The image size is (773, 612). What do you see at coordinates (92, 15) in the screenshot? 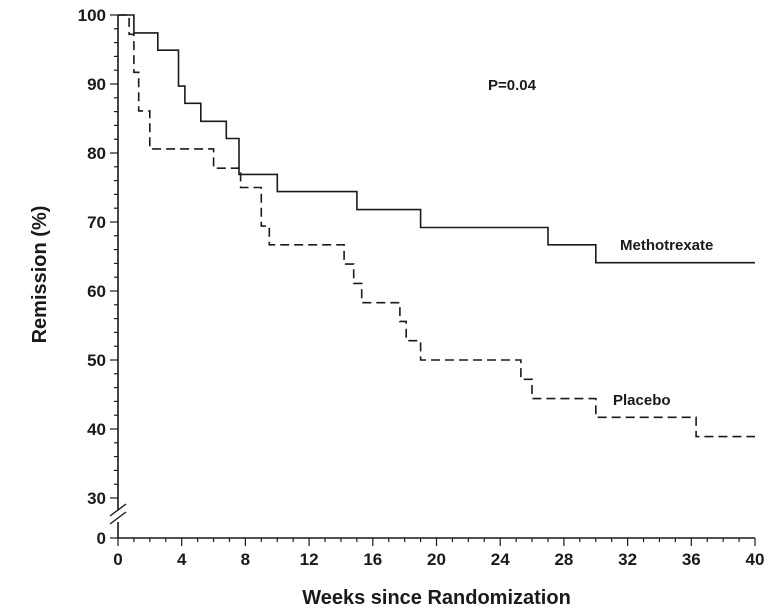
I see `y-tick-label: 100` at bounding box center [92, 15].